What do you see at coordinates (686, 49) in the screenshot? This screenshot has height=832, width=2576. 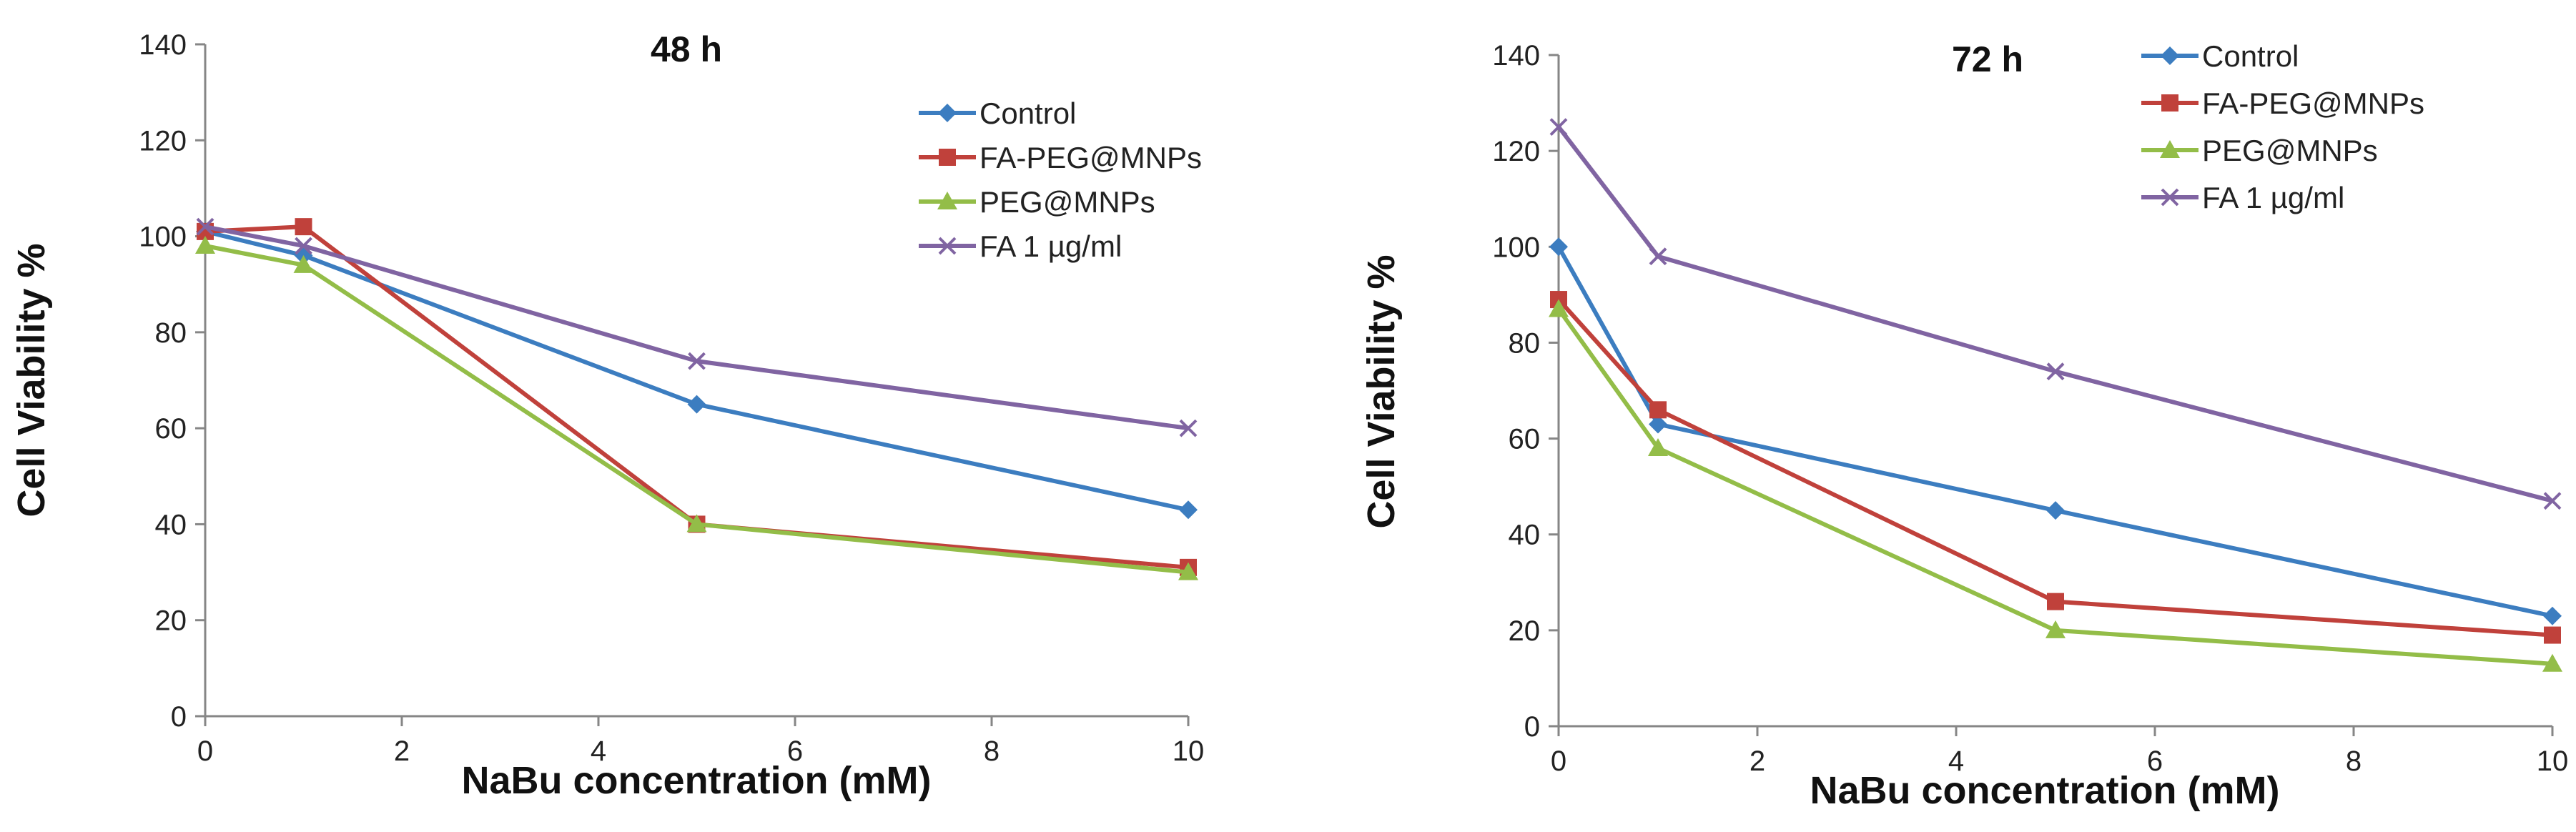 I see `chart-title: 48 h` at bounding box center [686, 49].